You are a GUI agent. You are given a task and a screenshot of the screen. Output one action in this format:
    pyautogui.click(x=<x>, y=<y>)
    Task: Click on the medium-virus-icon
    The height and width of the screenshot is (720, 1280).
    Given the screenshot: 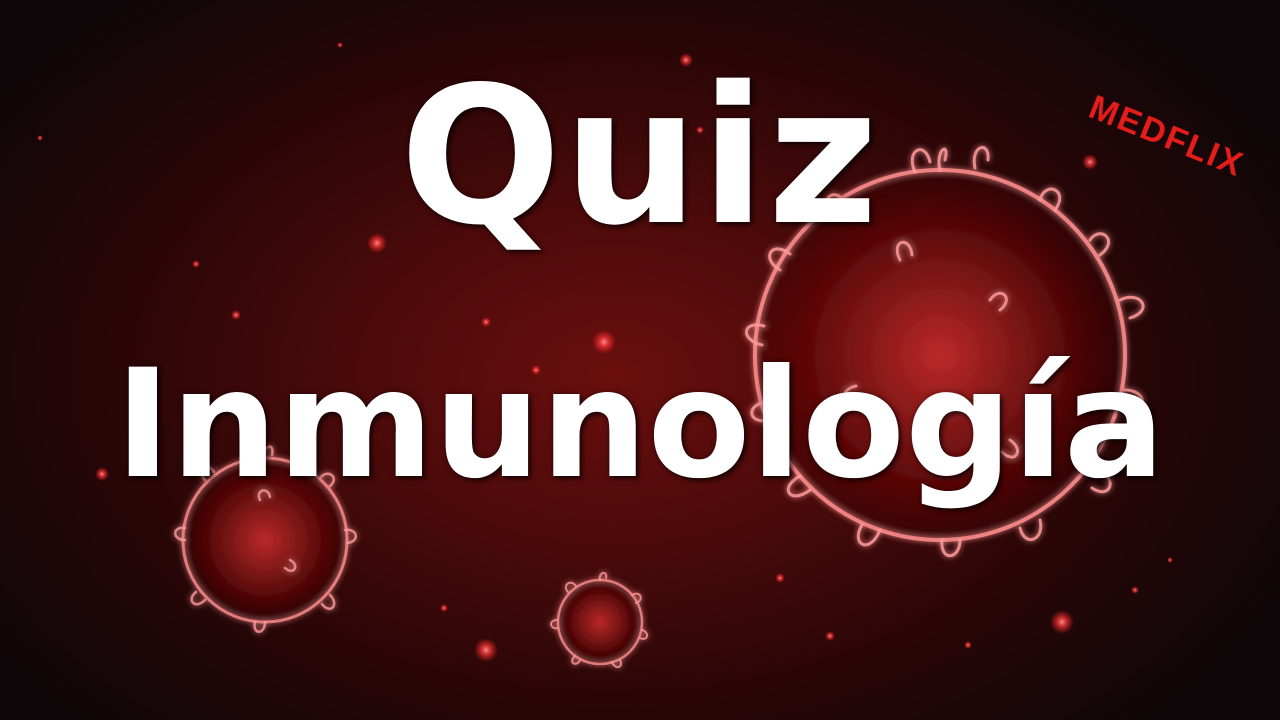 What is the action you would take?
    pyautogui.click(x=265, y=539)
    